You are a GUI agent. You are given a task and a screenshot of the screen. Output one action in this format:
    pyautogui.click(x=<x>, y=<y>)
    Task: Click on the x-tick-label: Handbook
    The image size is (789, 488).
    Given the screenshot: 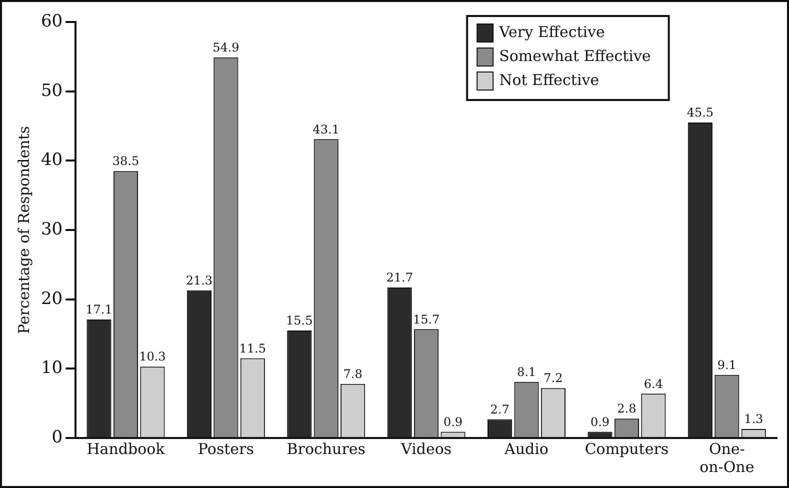 What is the action you would take?
    pyautogui.click(x=126, y=449)
    